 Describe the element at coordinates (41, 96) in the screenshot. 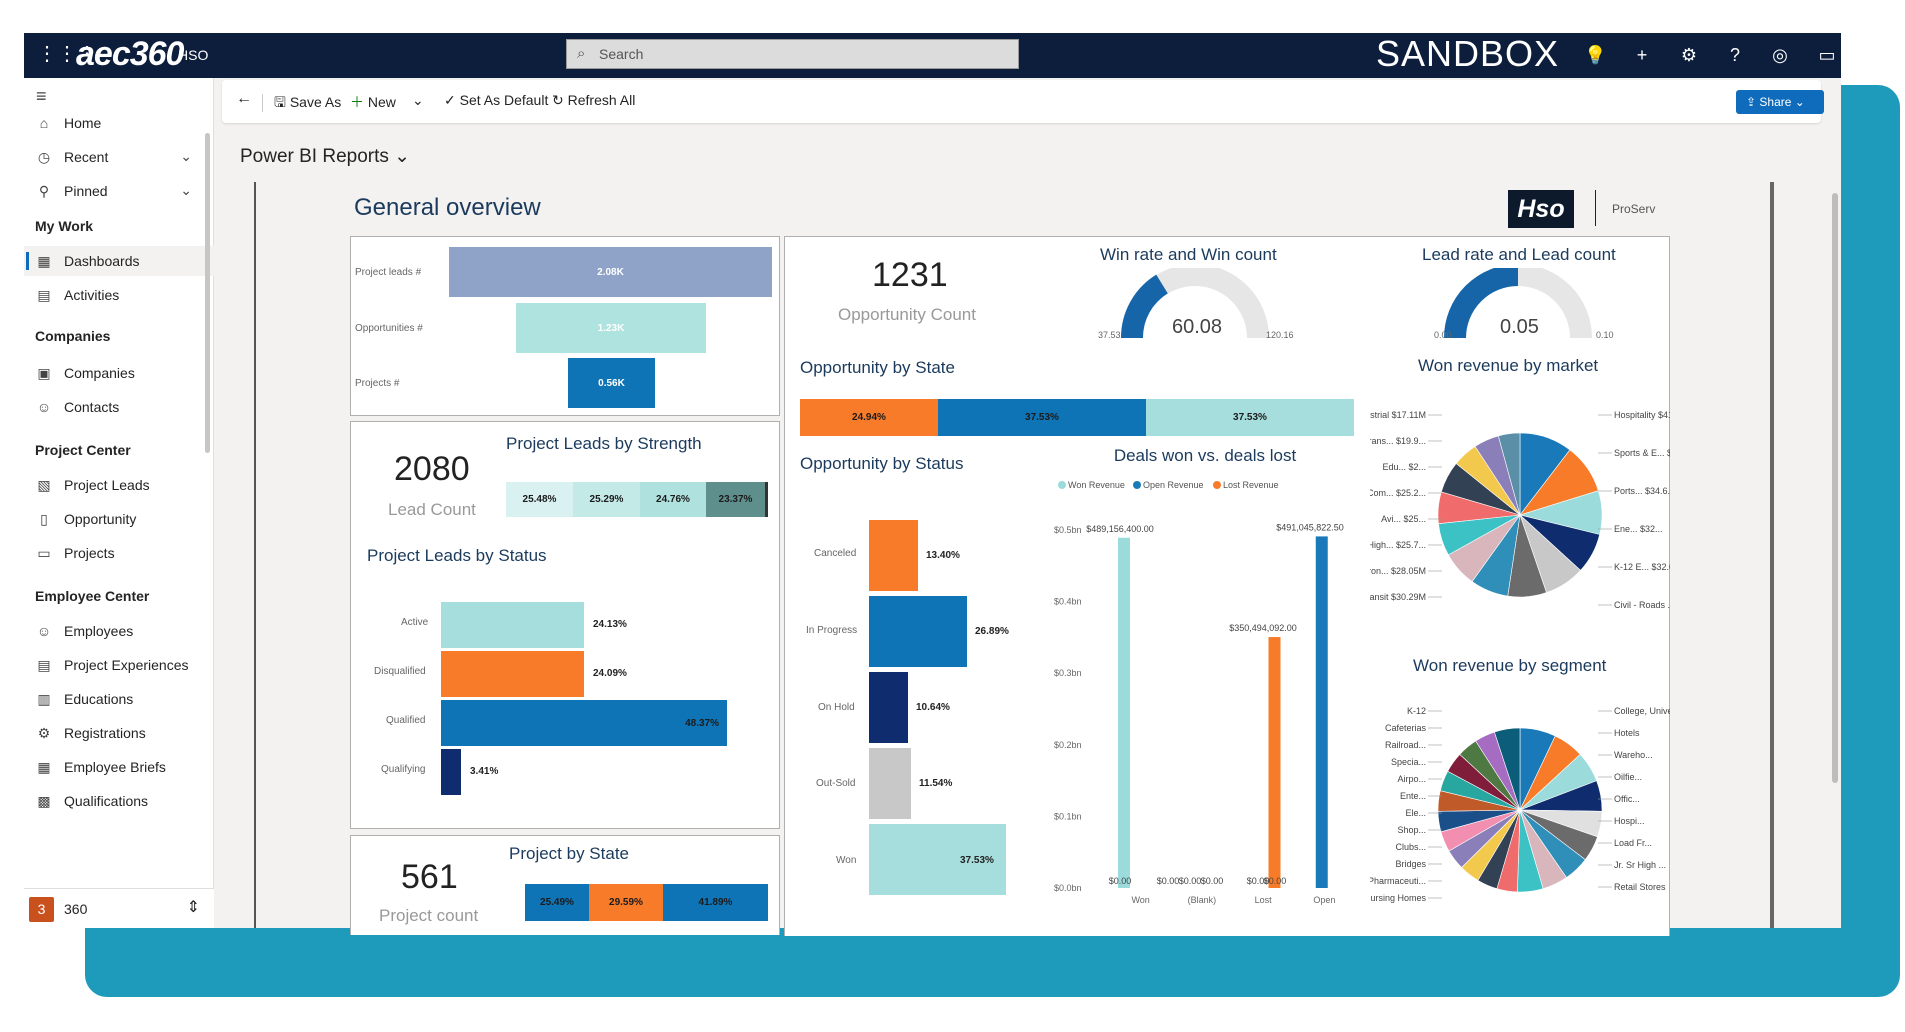

I see `hamburger-icon: ≡` at that location.